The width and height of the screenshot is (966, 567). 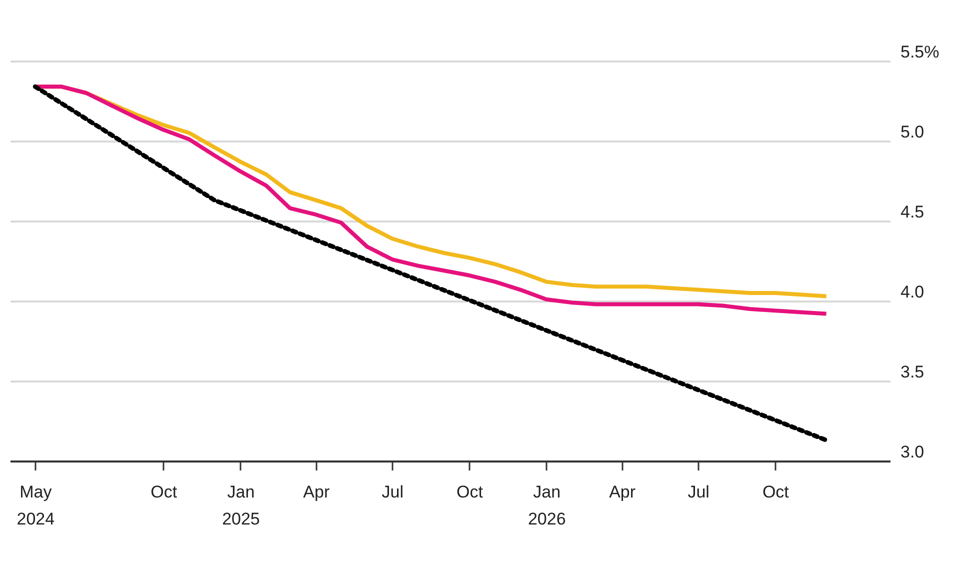 What do you see at coordinates (912, 132) in the screenshot?
I see `y-tick-label: 5.0` at bounding box center [912, 132].